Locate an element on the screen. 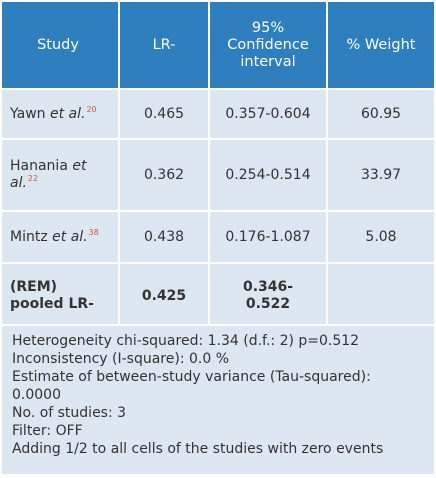 The image size is (436, 478). weight-cell: 60.95 is located at coordinates (381, 113).